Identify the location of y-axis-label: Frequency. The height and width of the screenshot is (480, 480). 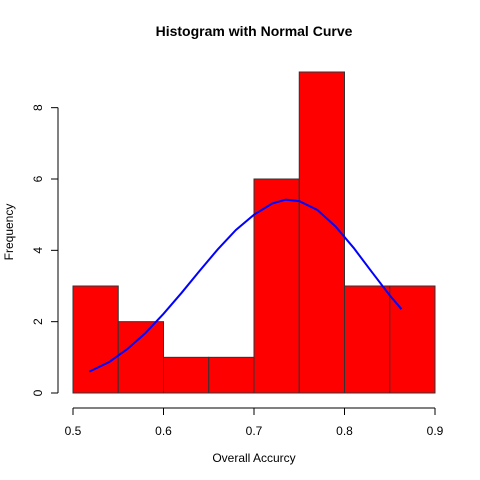
(9, 232).